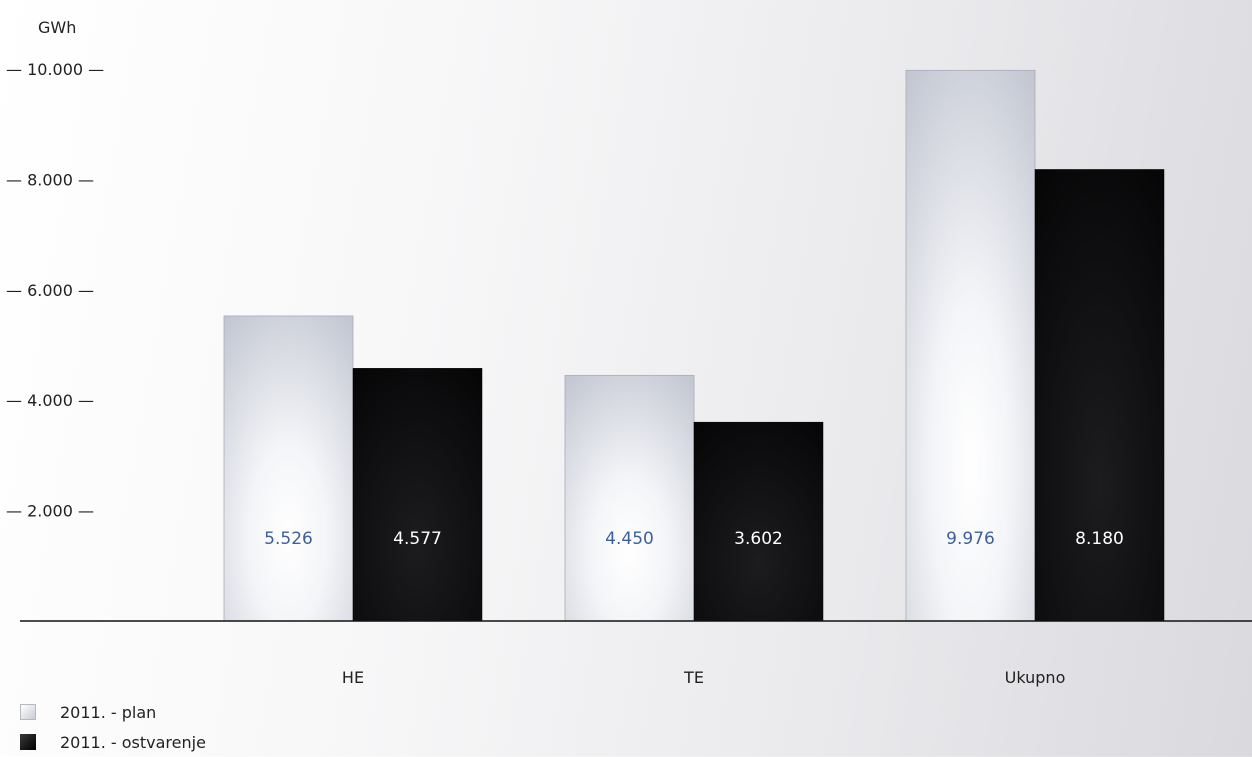  I want to click on bar-value-label: 4.450, so click(629, 539).